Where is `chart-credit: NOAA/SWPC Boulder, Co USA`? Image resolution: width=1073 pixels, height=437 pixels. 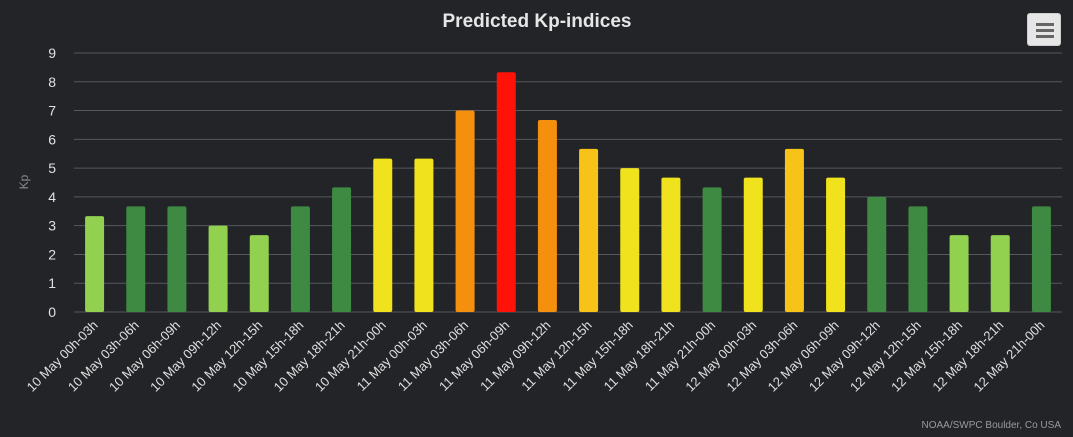
chart-credit: NOAA/SWPC Boulder, Co USA is located at coordinates (991, 425).